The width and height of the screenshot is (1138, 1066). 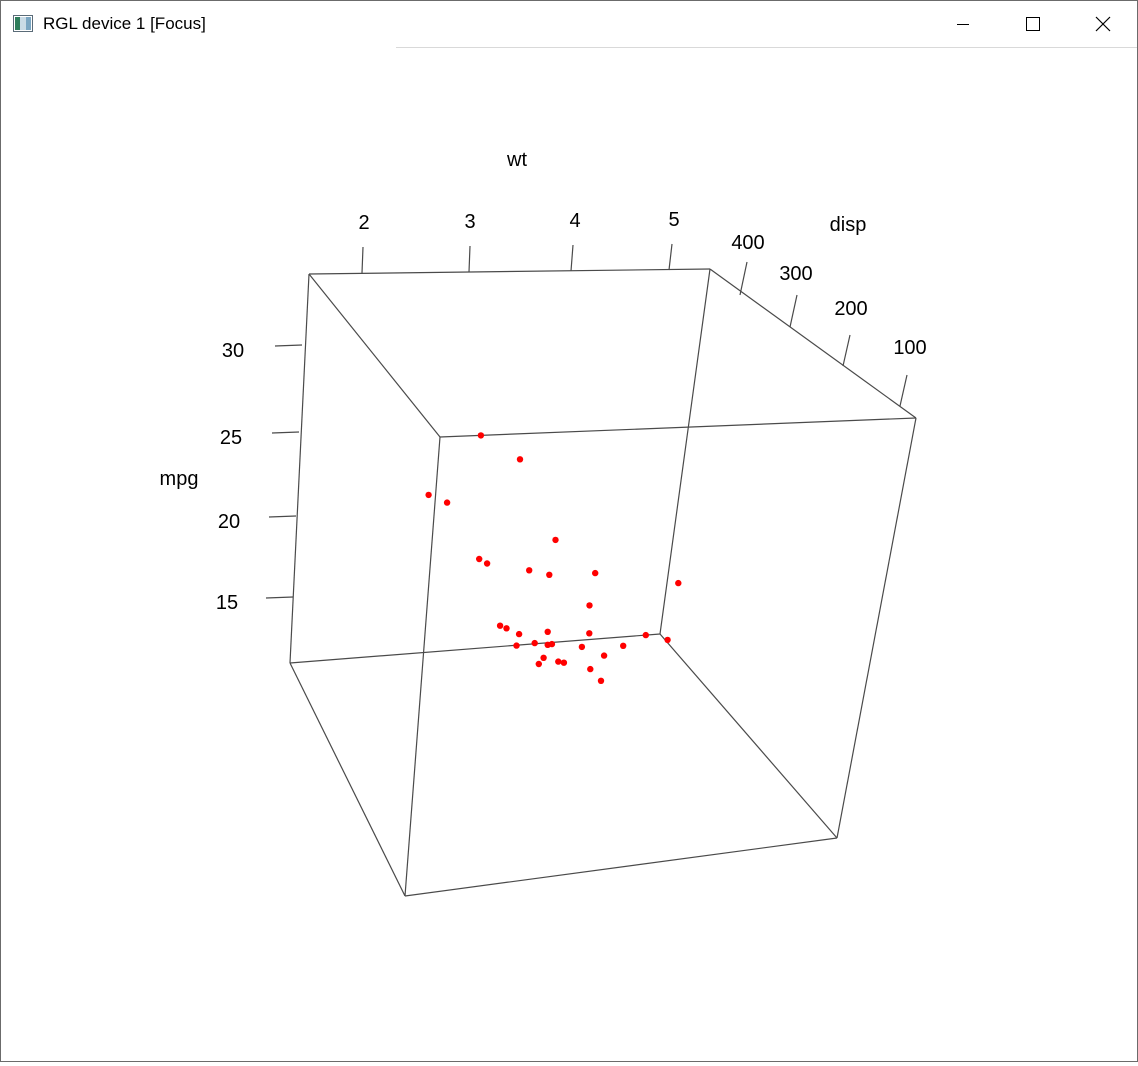 I want to click on data-points, so click(x=553, y=558).